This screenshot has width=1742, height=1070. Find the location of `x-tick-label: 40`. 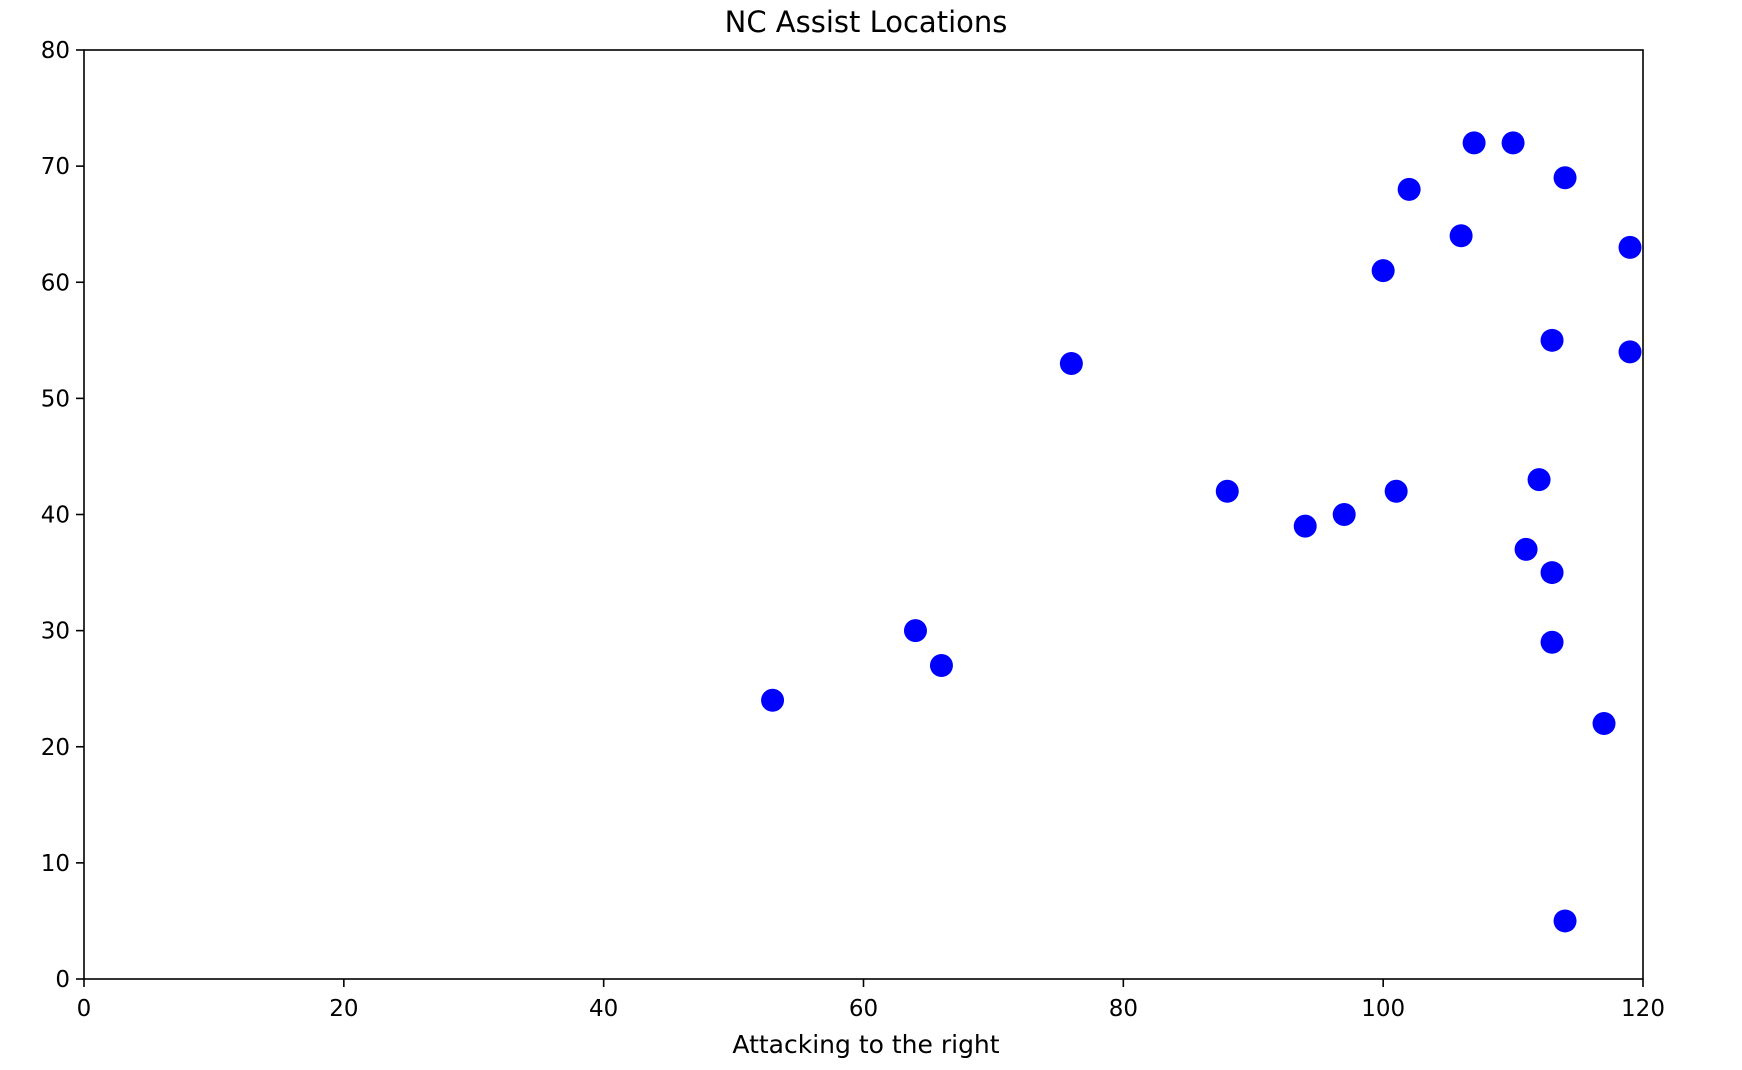

x-tick-label: 40 is located at coordinates (603, 1009).